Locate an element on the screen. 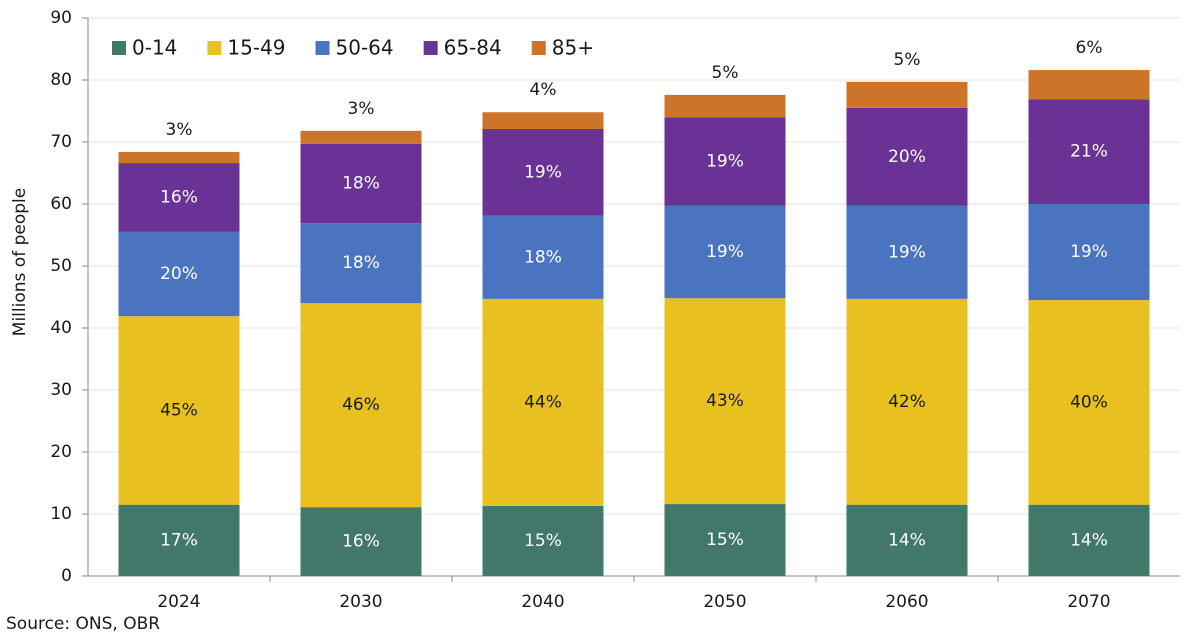  y-tick-label: 40 is located at coordinates (61, 328).